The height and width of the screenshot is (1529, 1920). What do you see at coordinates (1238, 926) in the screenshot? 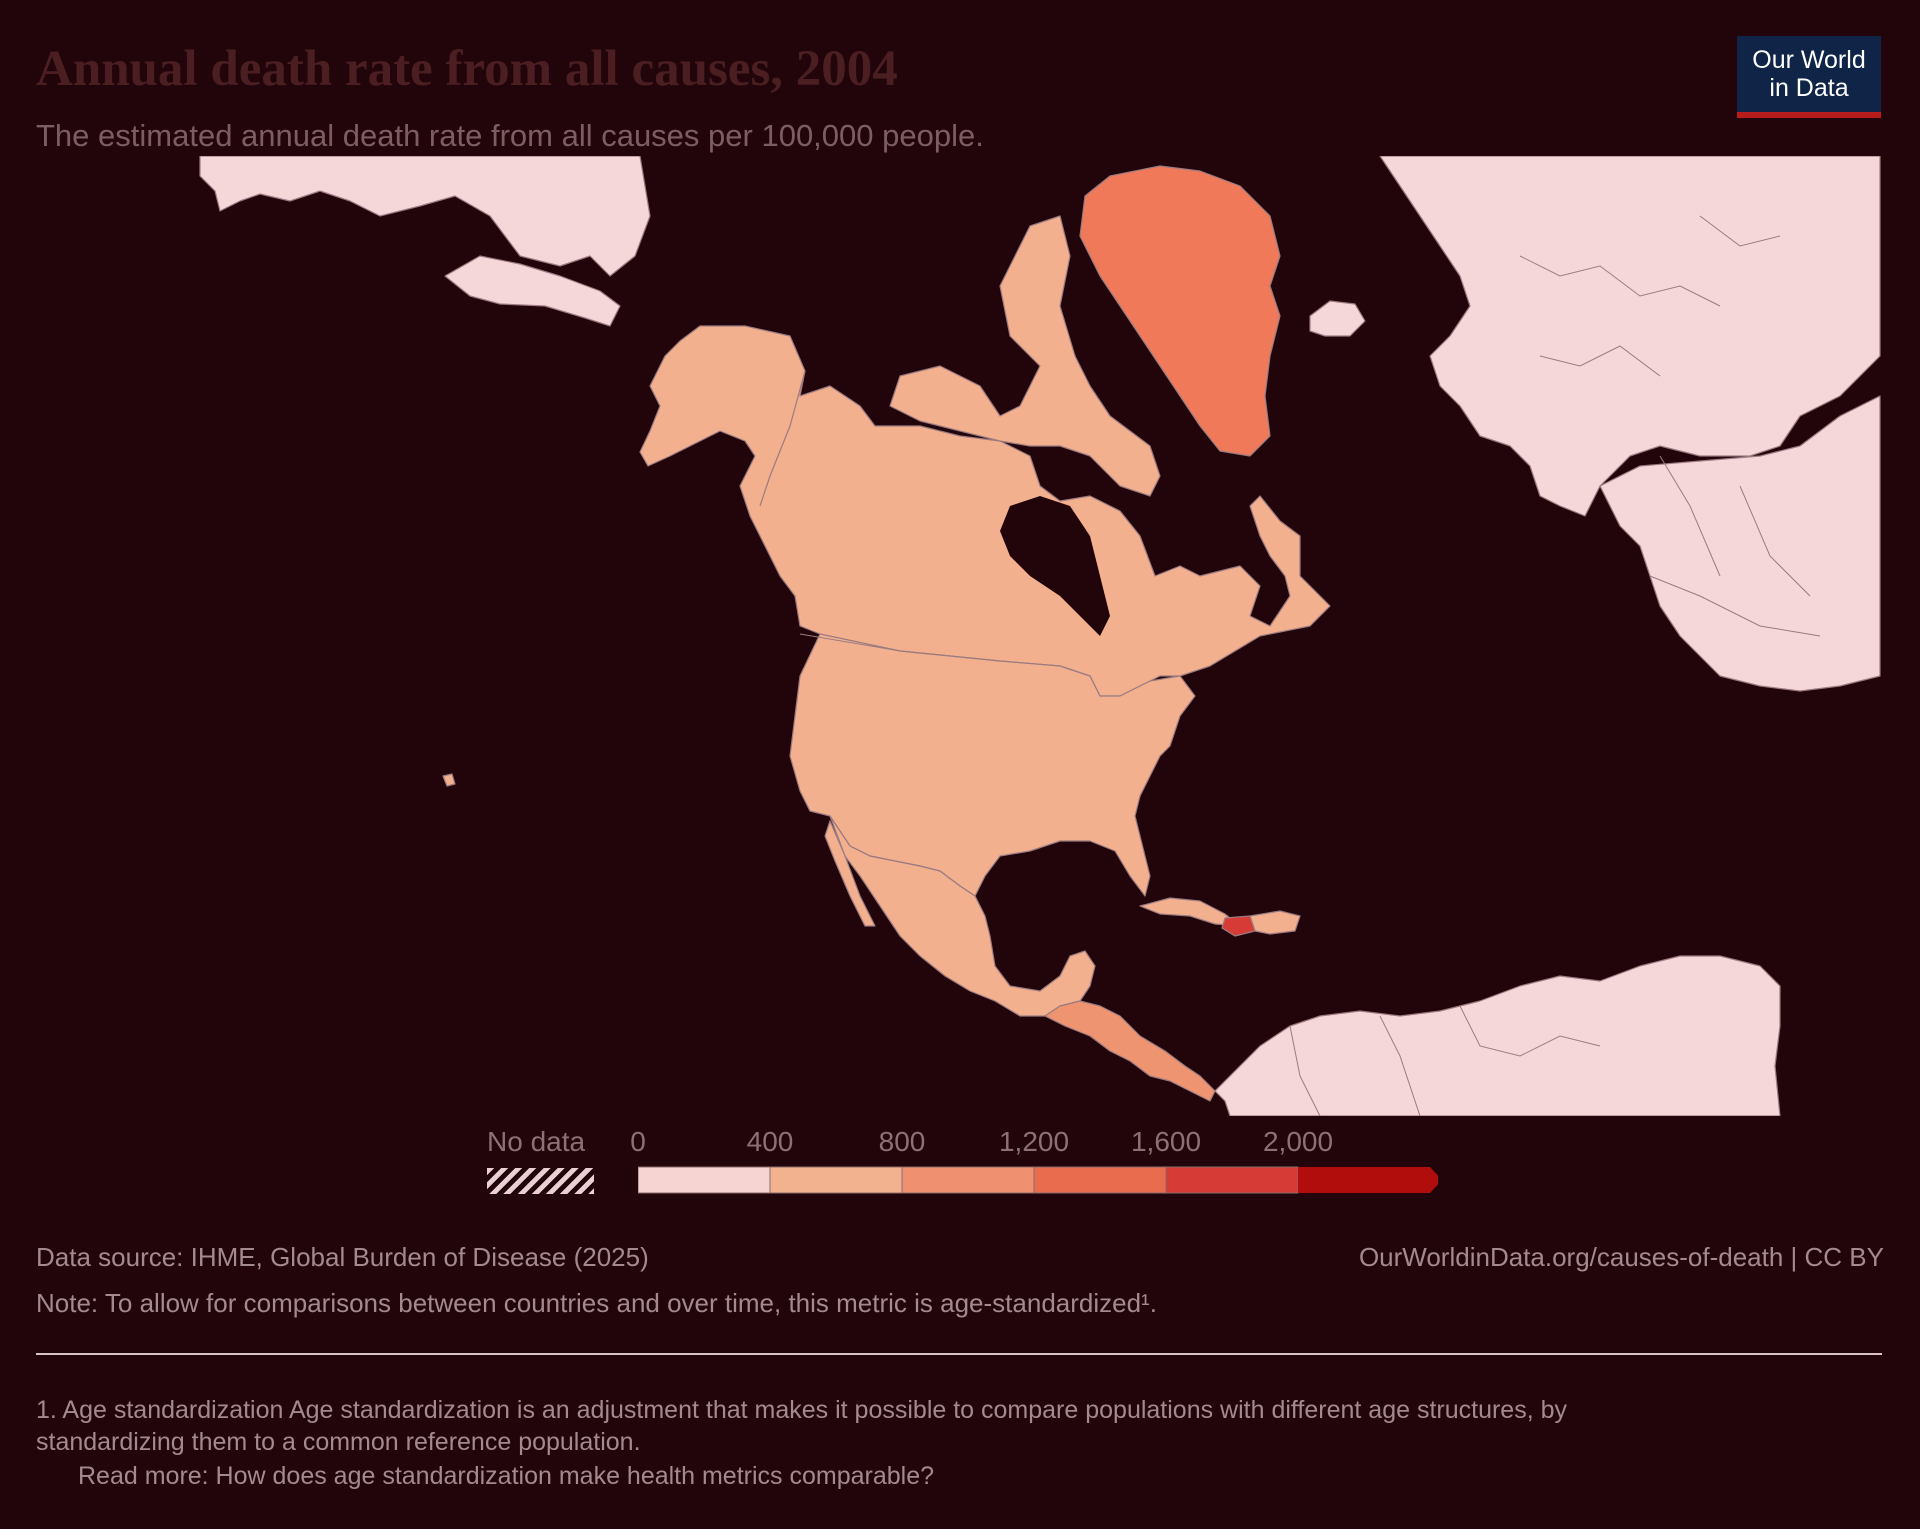
I see `region-haiti` at bounding box center [1238, 926].